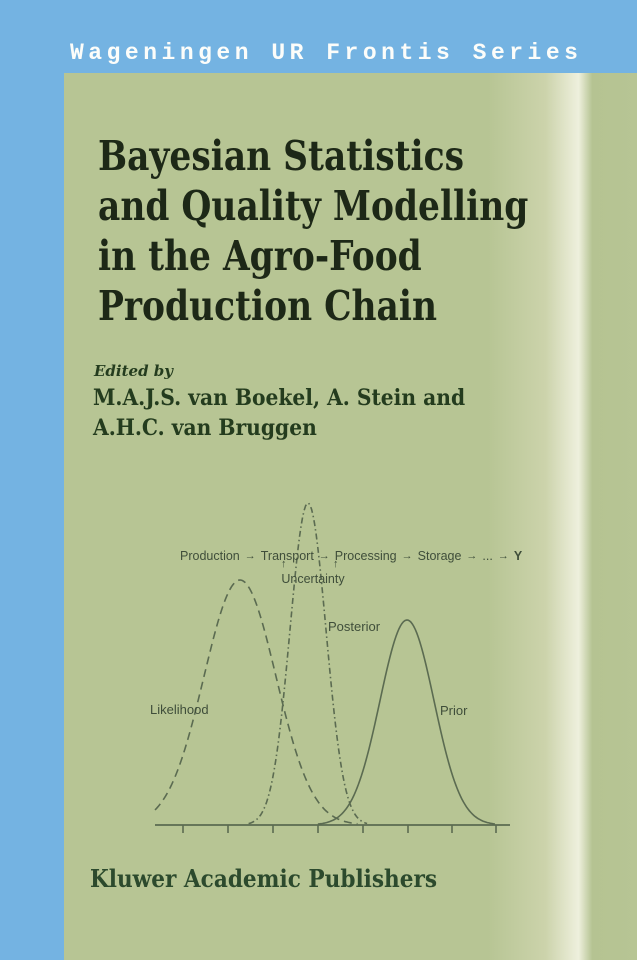  What do you see at coordinates (281, 156) in the screenshot?
I see `book-title-line: Bayesian Statistics` at bounding box center [281, 156].